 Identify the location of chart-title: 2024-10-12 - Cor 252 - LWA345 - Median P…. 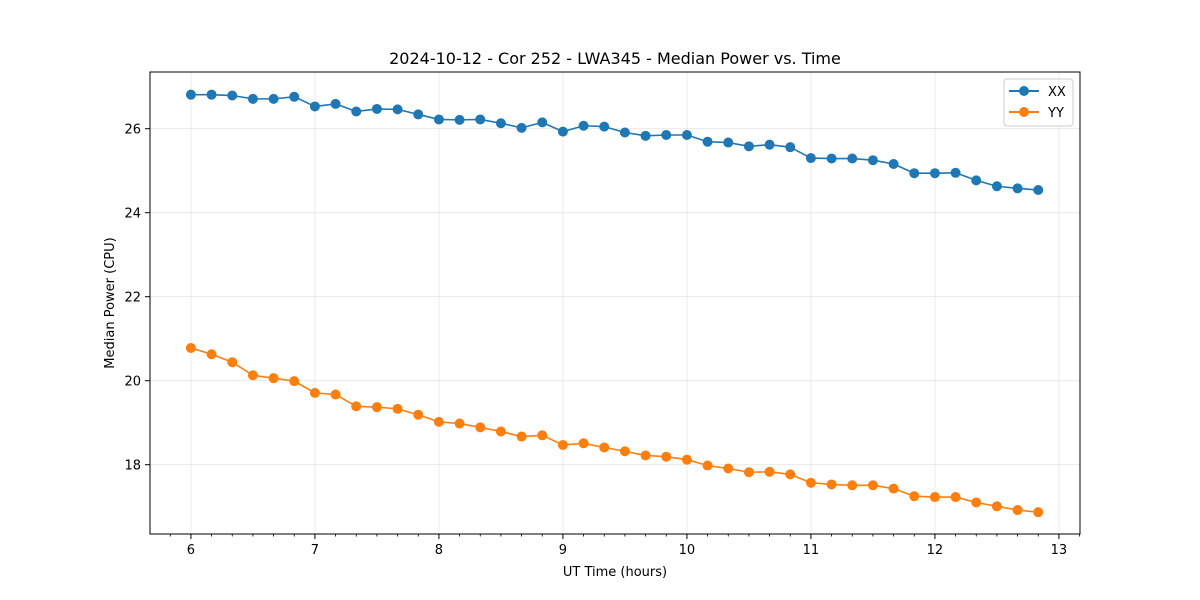
(615, 58).